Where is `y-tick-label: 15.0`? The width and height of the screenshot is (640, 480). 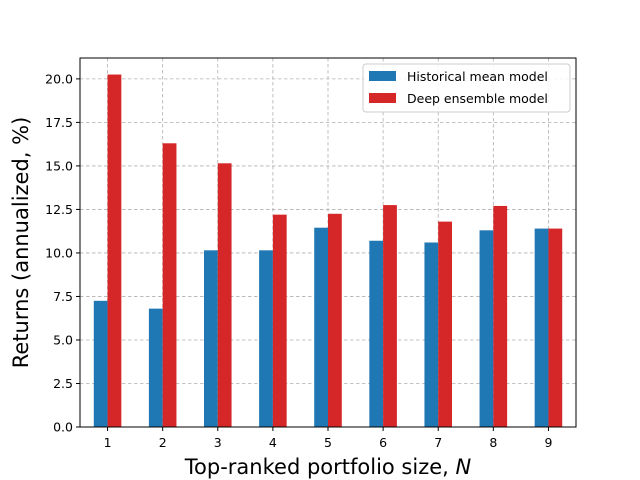 y-tick-label: 15.0 is located at coordinates (59, 165).